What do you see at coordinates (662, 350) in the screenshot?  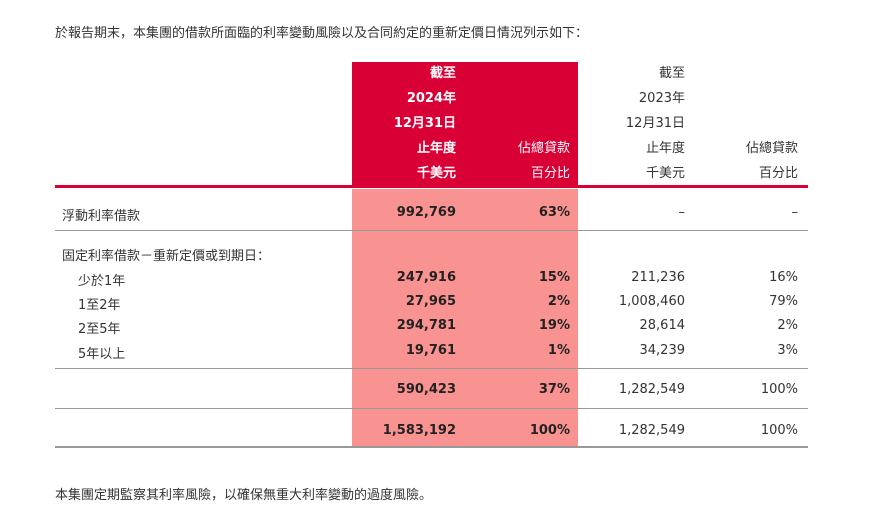 I see `cell-v2023: 34,239` at bounding box center [662, 350].